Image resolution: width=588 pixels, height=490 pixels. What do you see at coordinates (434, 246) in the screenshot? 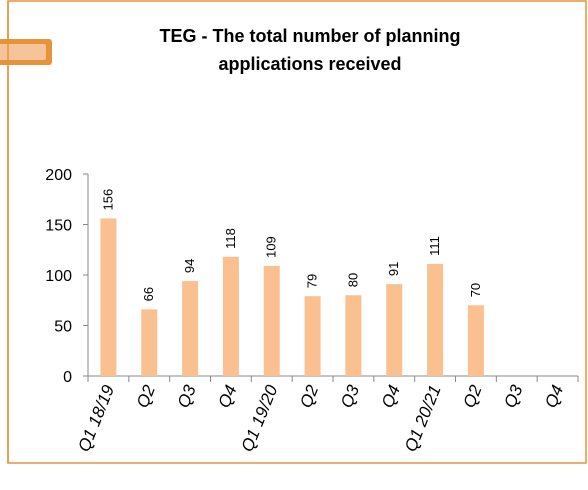
I see `value-label: 111` at bounding box center [434, 246].